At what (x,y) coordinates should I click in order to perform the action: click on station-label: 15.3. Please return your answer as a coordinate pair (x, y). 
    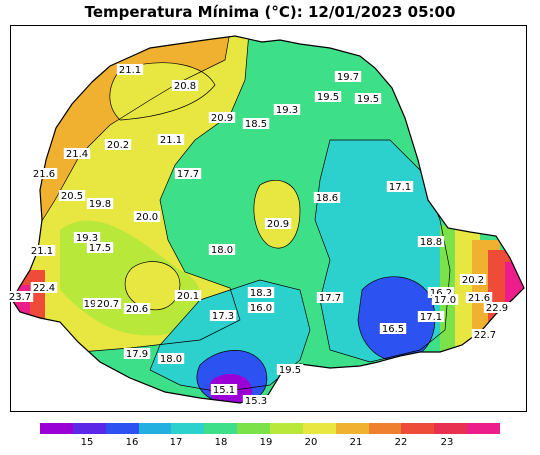
    Looking at the image, I should click on (256, 401).